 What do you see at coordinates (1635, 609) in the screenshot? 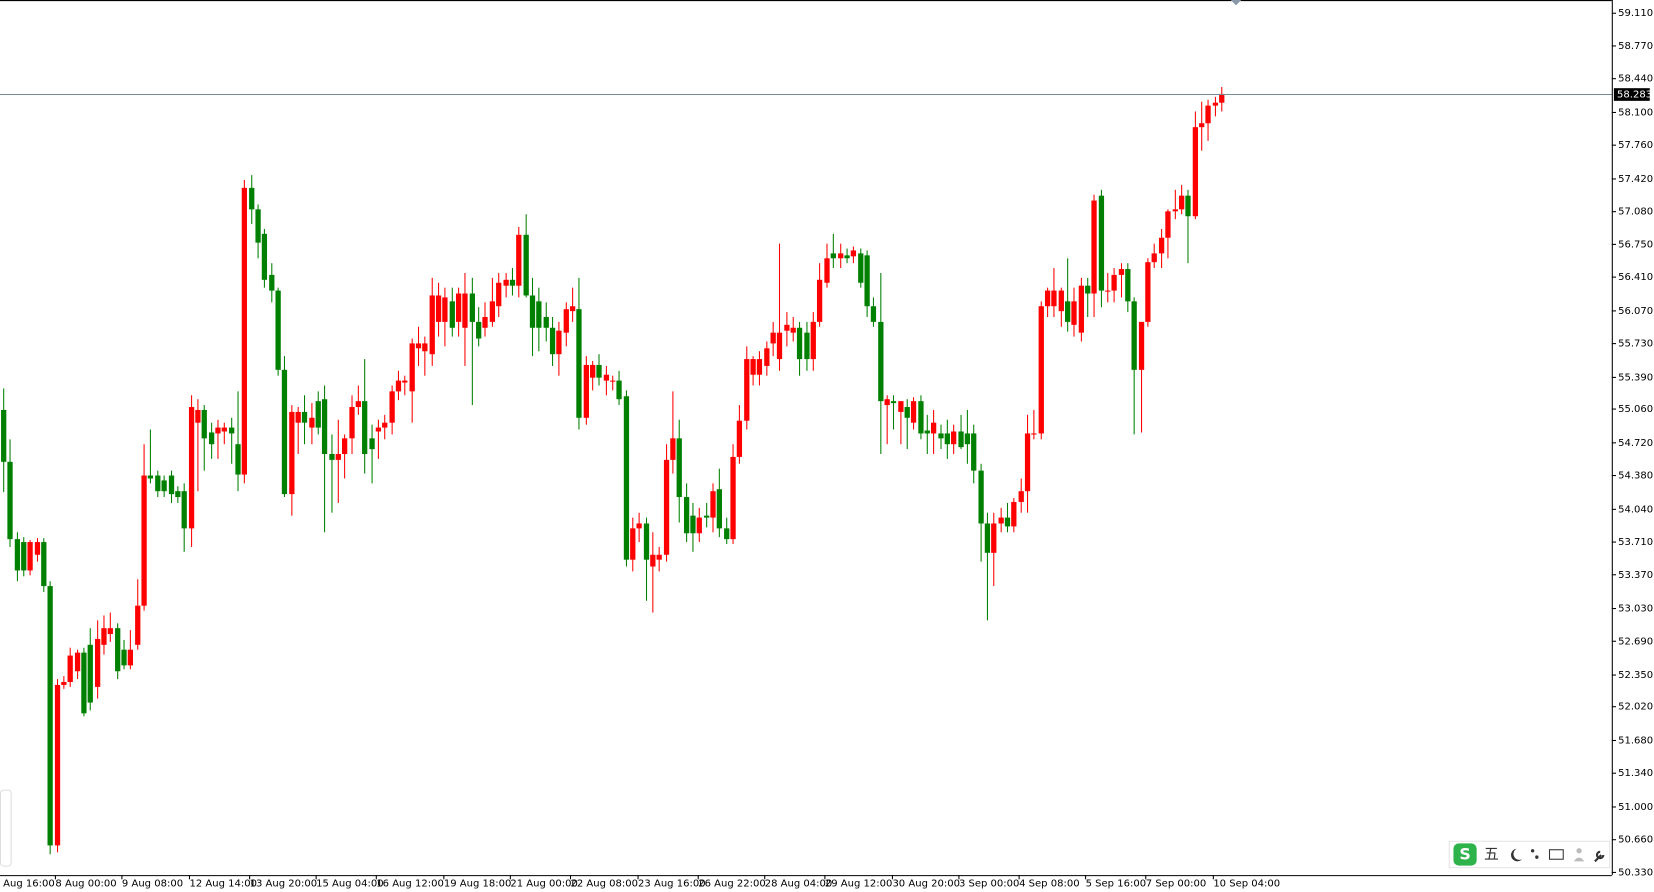
I see `y-tick-label: 53.030` at bounding box center [1635, 609].